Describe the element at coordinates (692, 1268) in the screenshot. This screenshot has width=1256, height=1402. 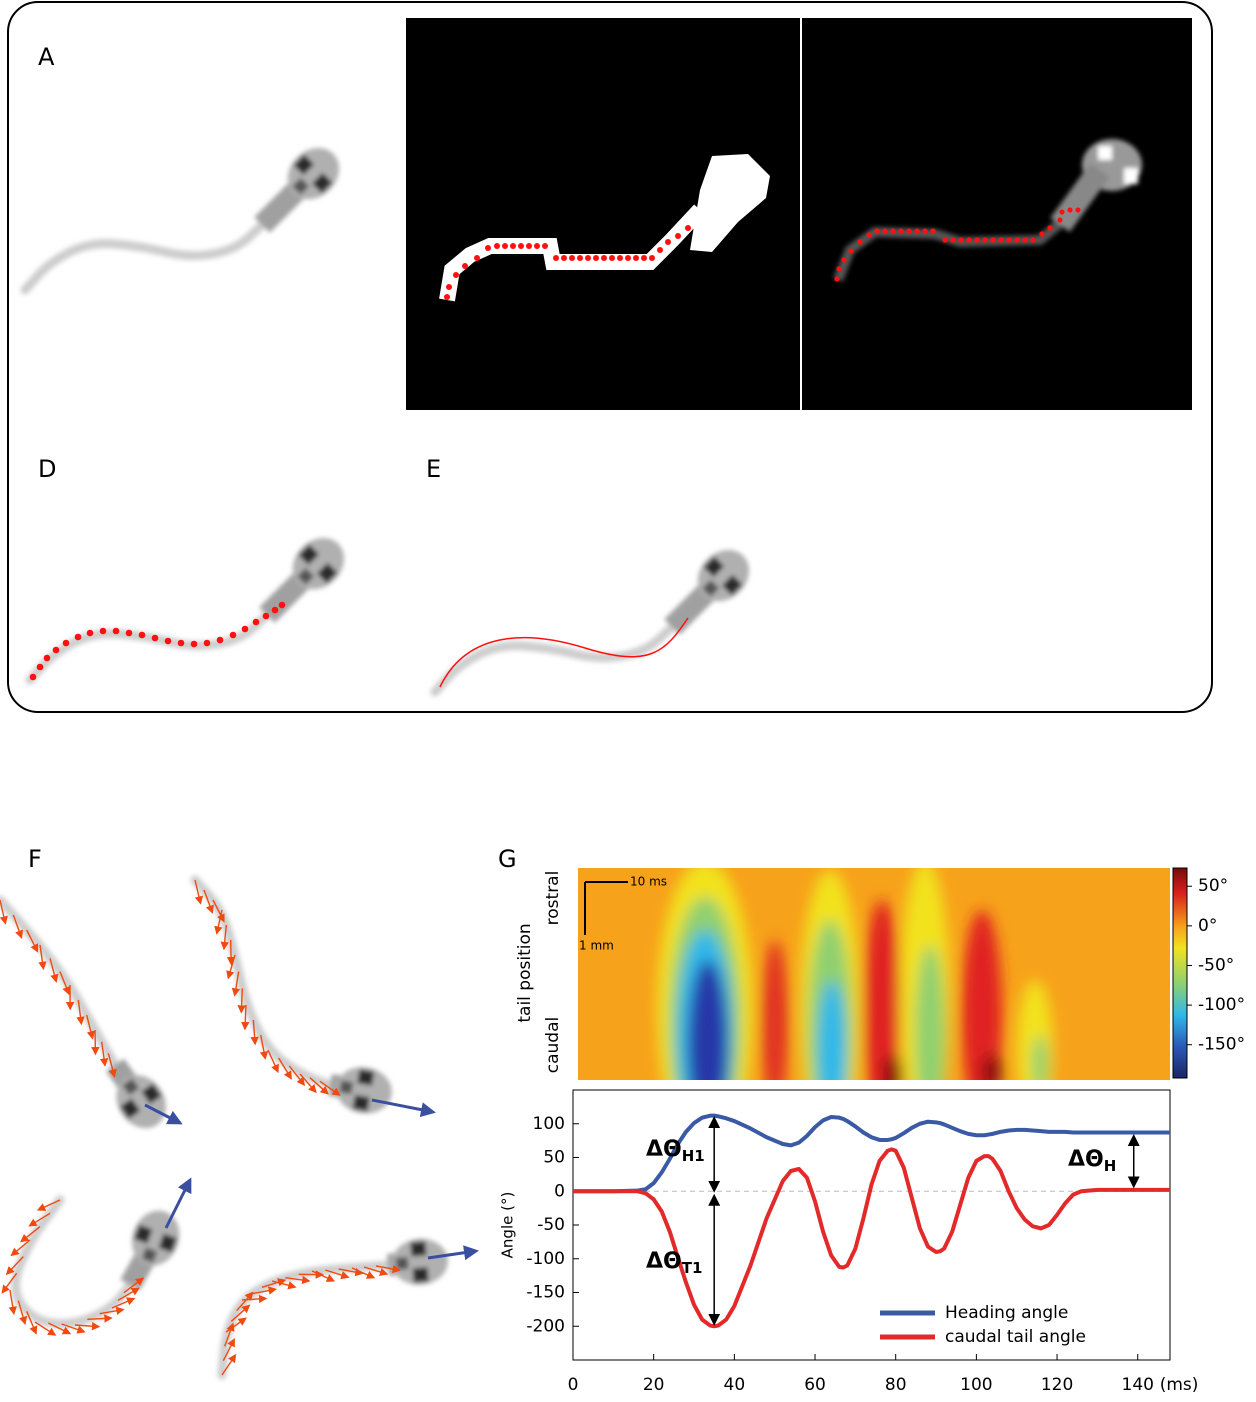
I see `annotation-subscript: T1` at that location.